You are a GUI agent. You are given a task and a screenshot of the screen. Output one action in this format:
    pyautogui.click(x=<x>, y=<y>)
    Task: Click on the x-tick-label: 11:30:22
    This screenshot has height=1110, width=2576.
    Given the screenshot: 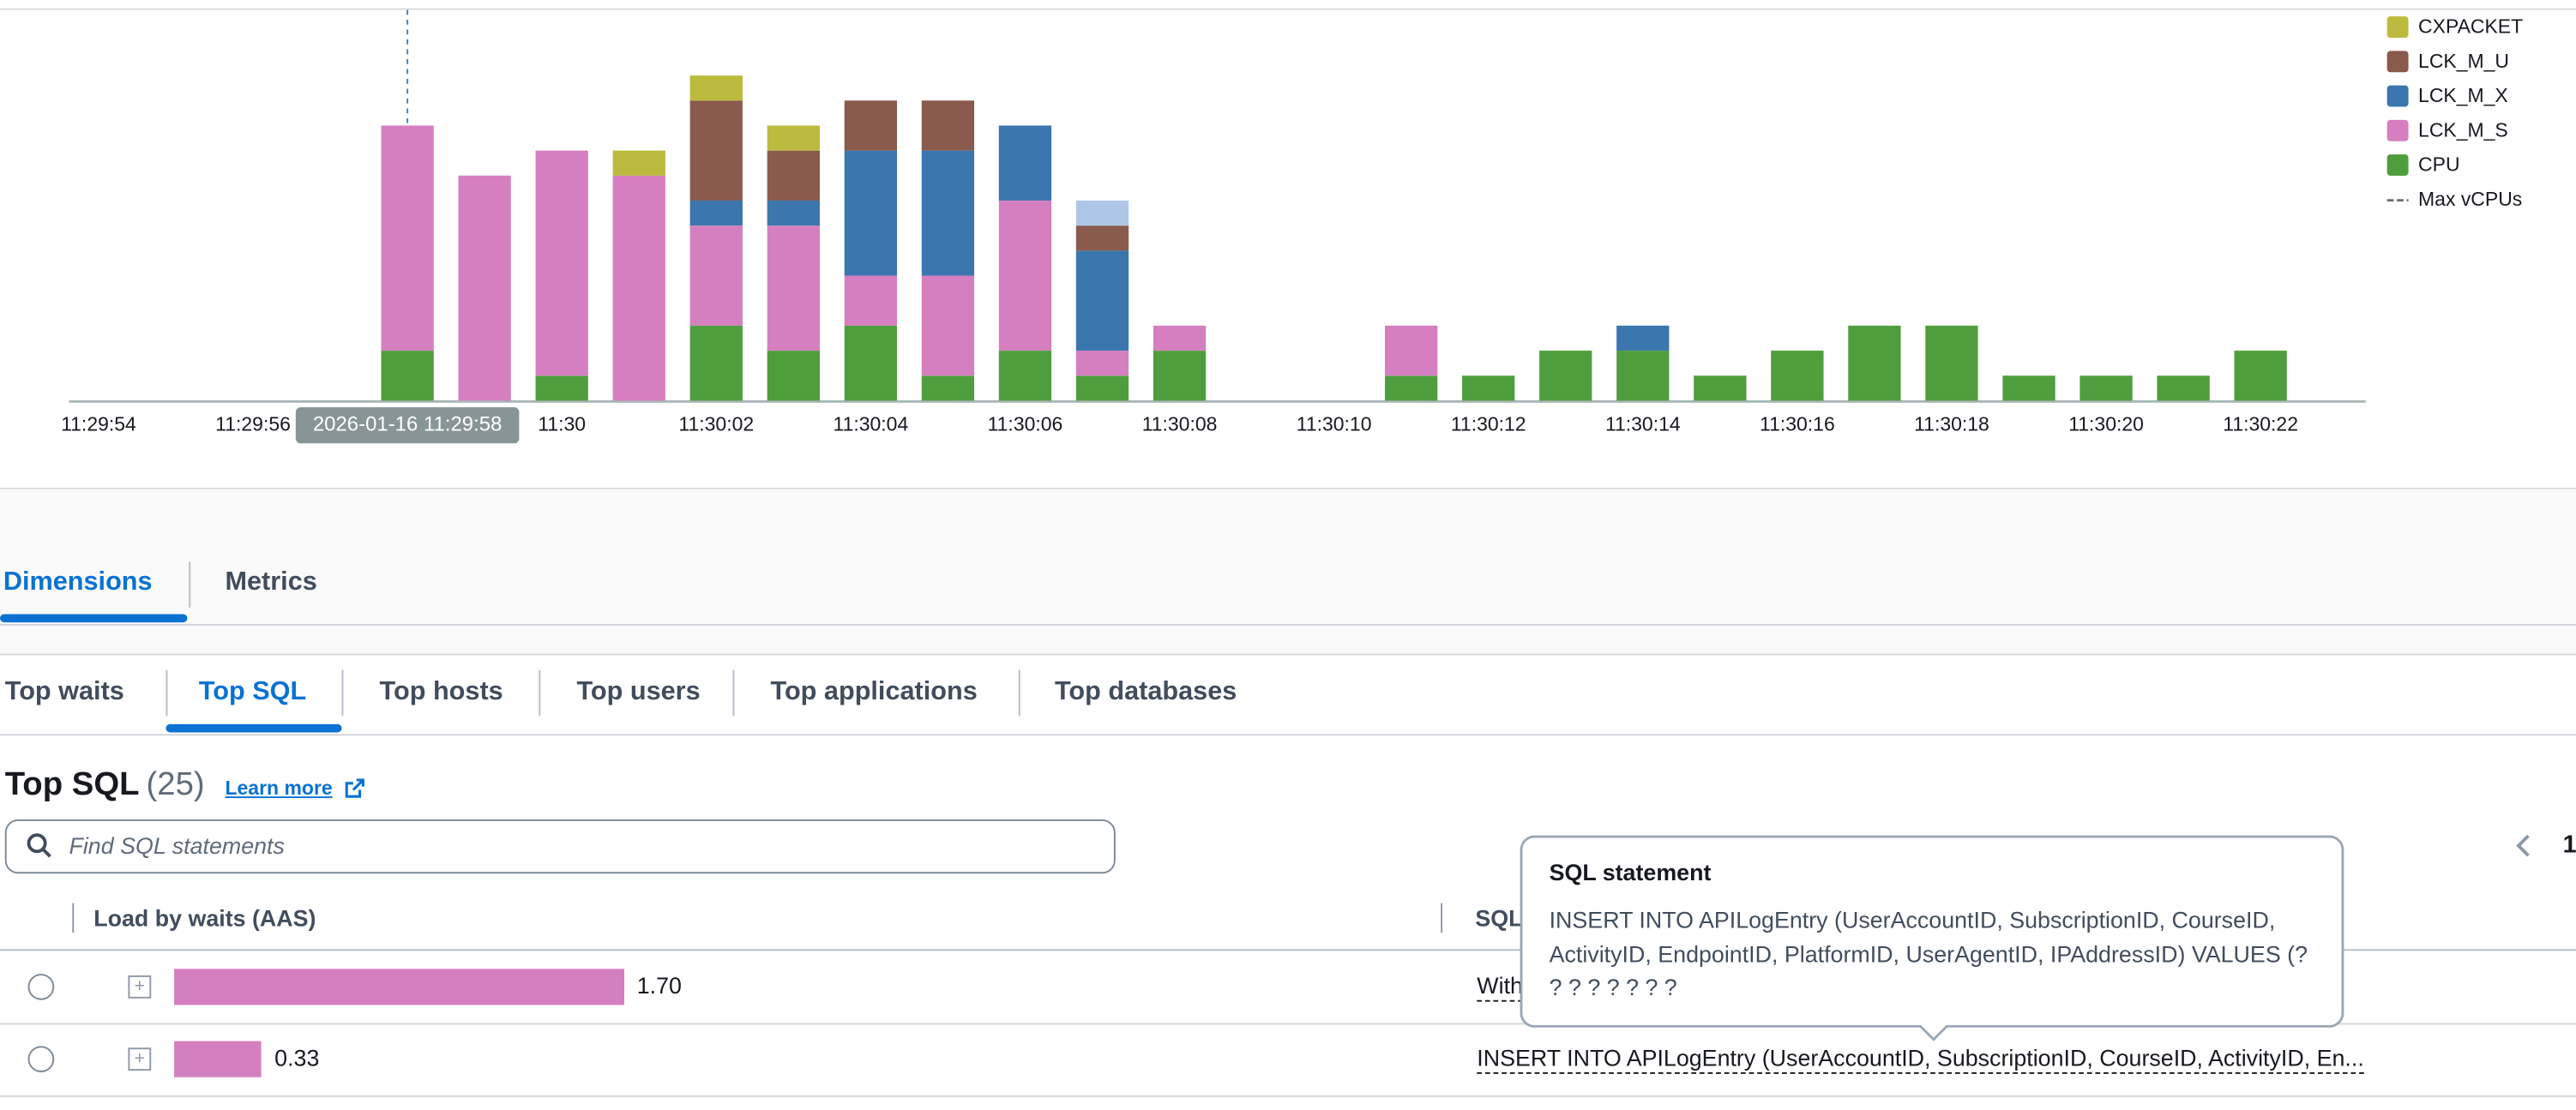 What is the action you would take?
    pyautogui.click(x=2261, y=423)
    